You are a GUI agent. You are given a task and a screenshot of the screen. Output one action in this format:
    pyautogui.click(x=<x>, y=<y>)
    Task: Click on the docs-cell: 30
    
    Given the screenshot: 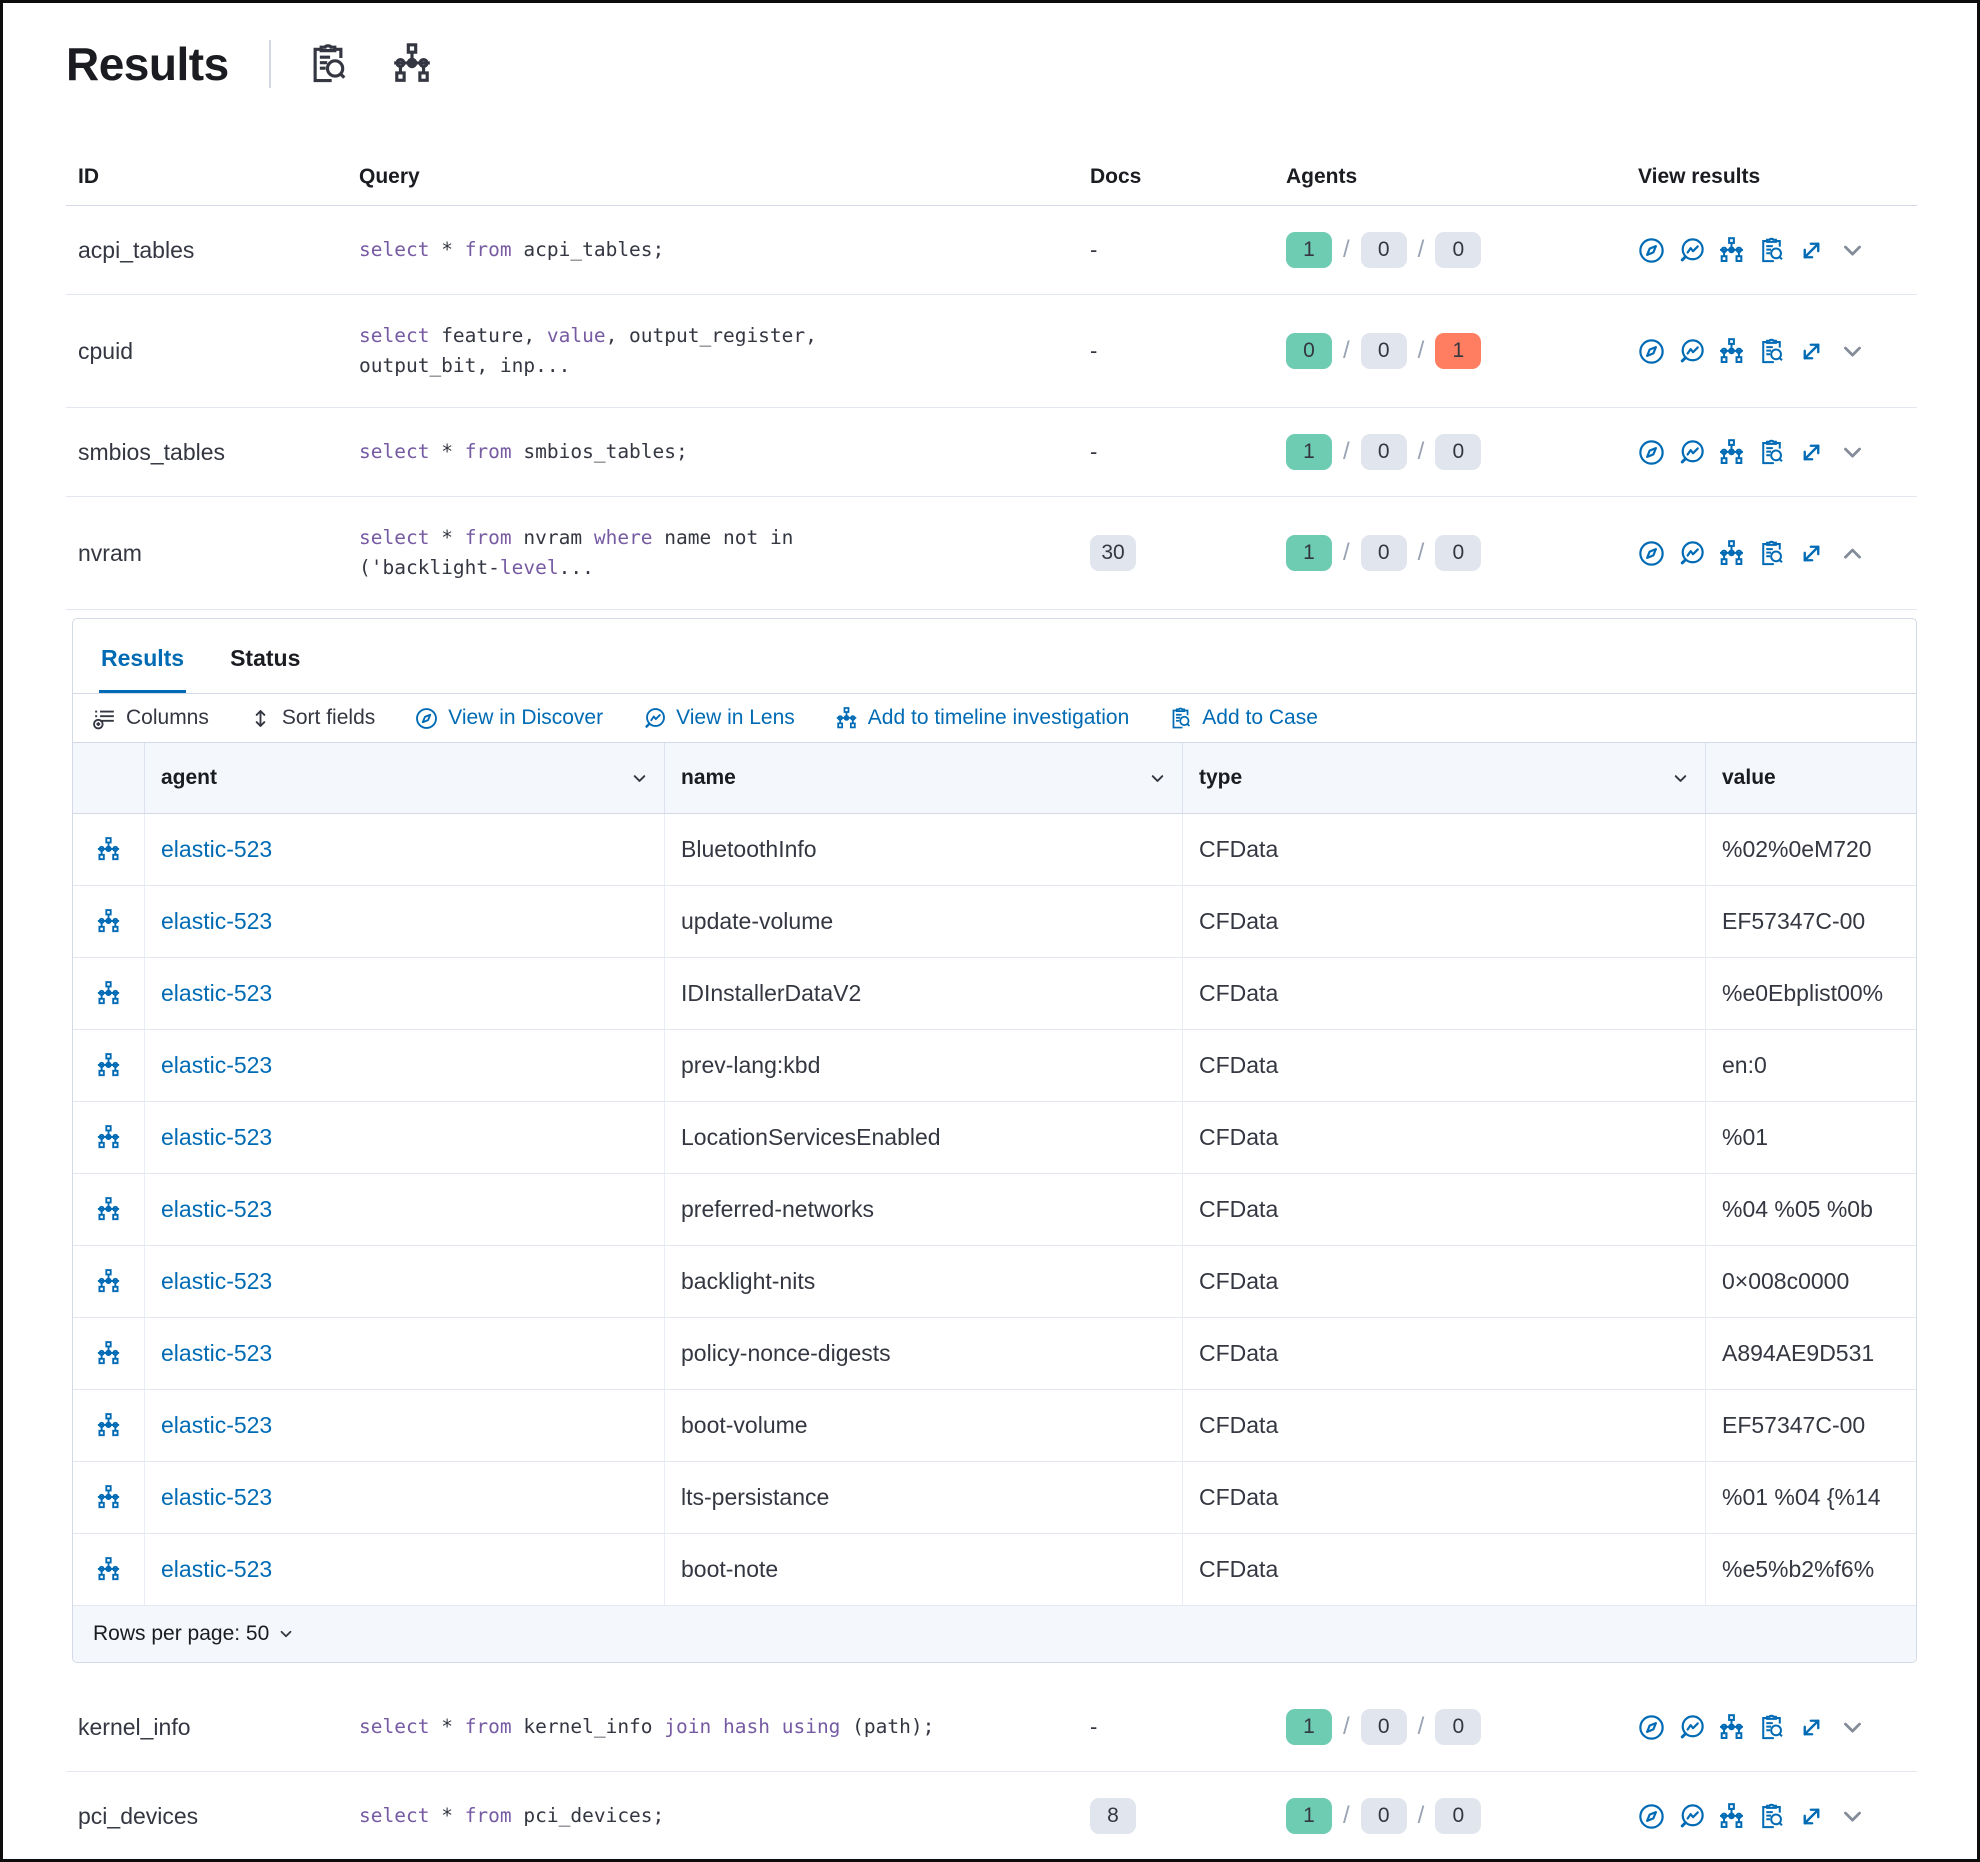 What is the action you would take?
    pyautogui.click(x=1176, y=553)
    